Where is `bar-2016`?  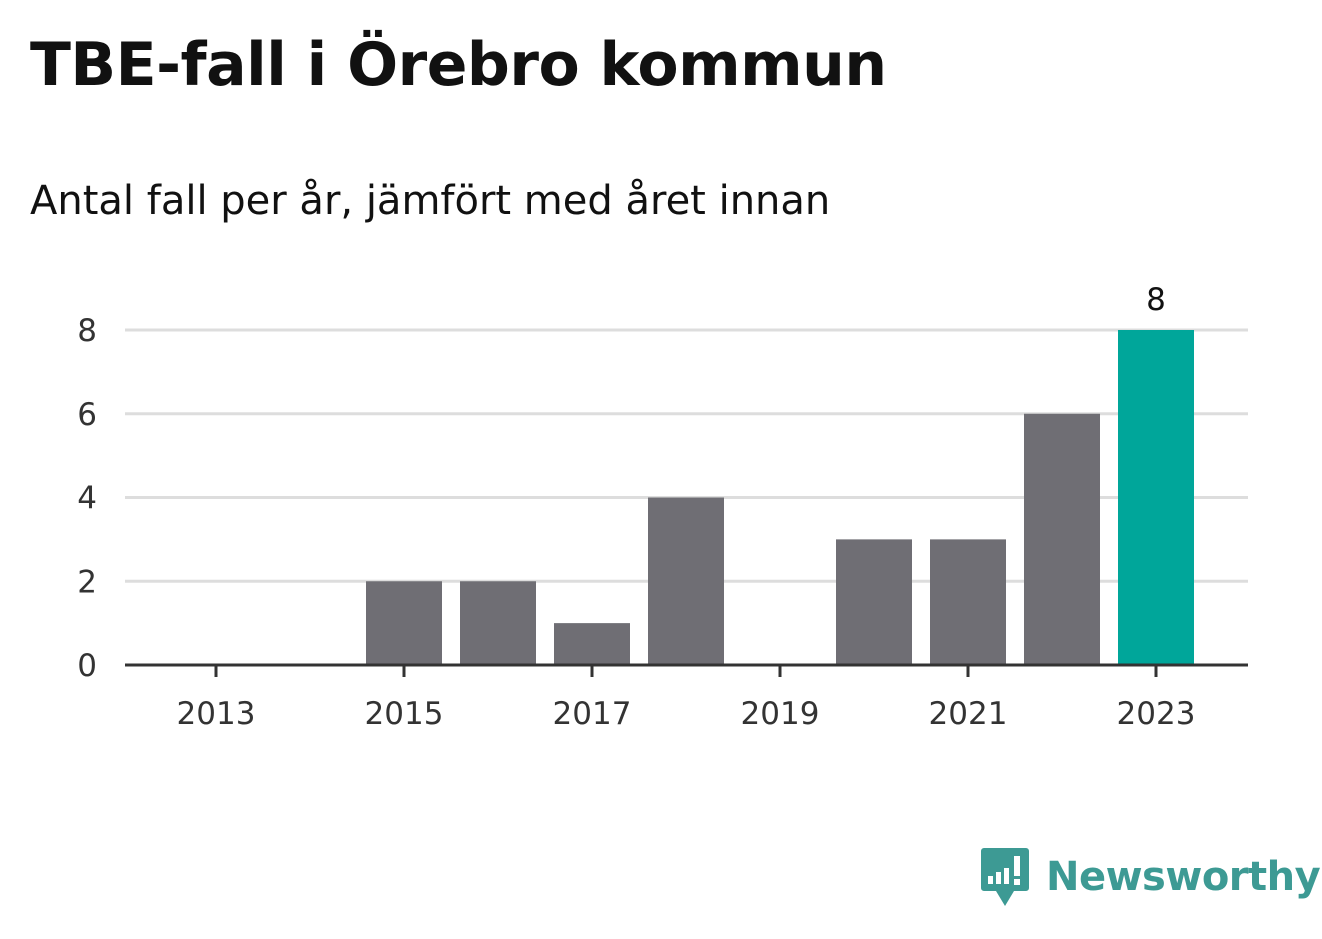 bar-2016 is located at coordinates (498, 623).